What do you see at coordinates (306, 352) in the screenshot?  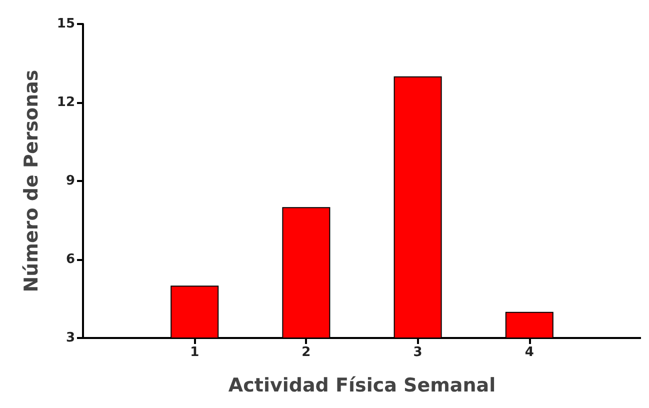 I see `x-tick-label: 2` at bounding box center [306, 352].